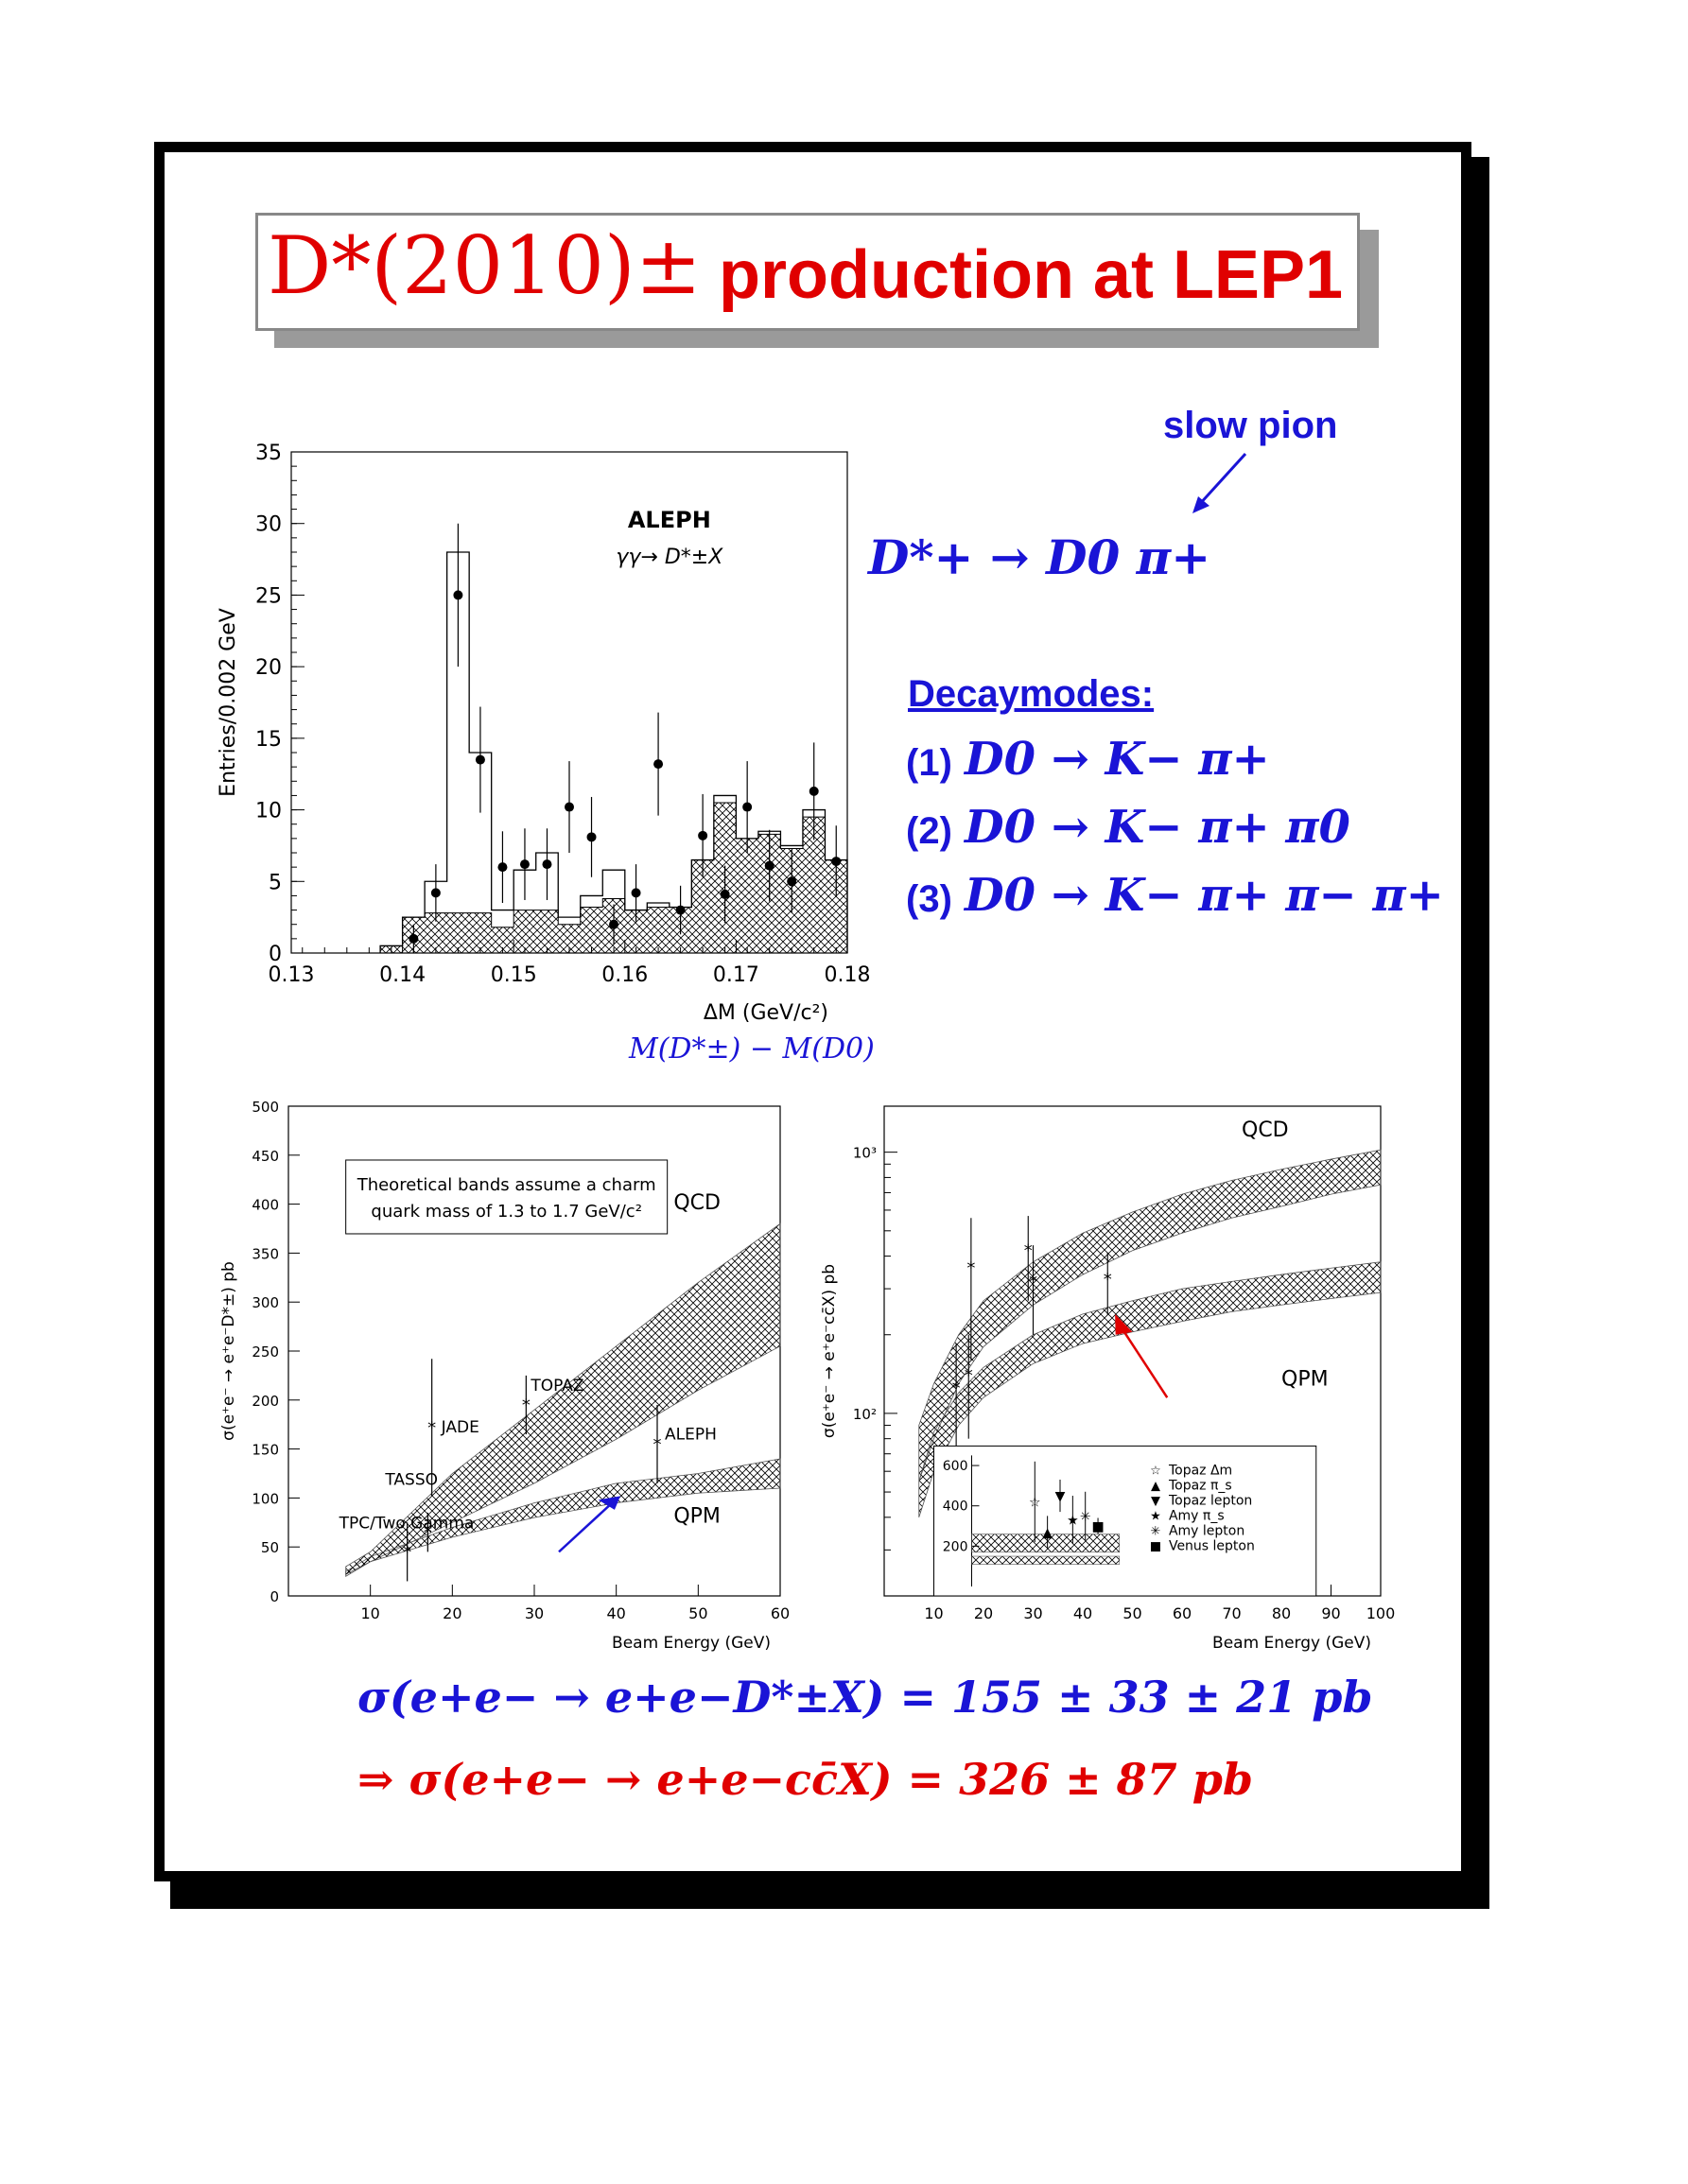 The image size is (1688, 2184). I want to click on y-tick-label: 150, so click(265, 1450).